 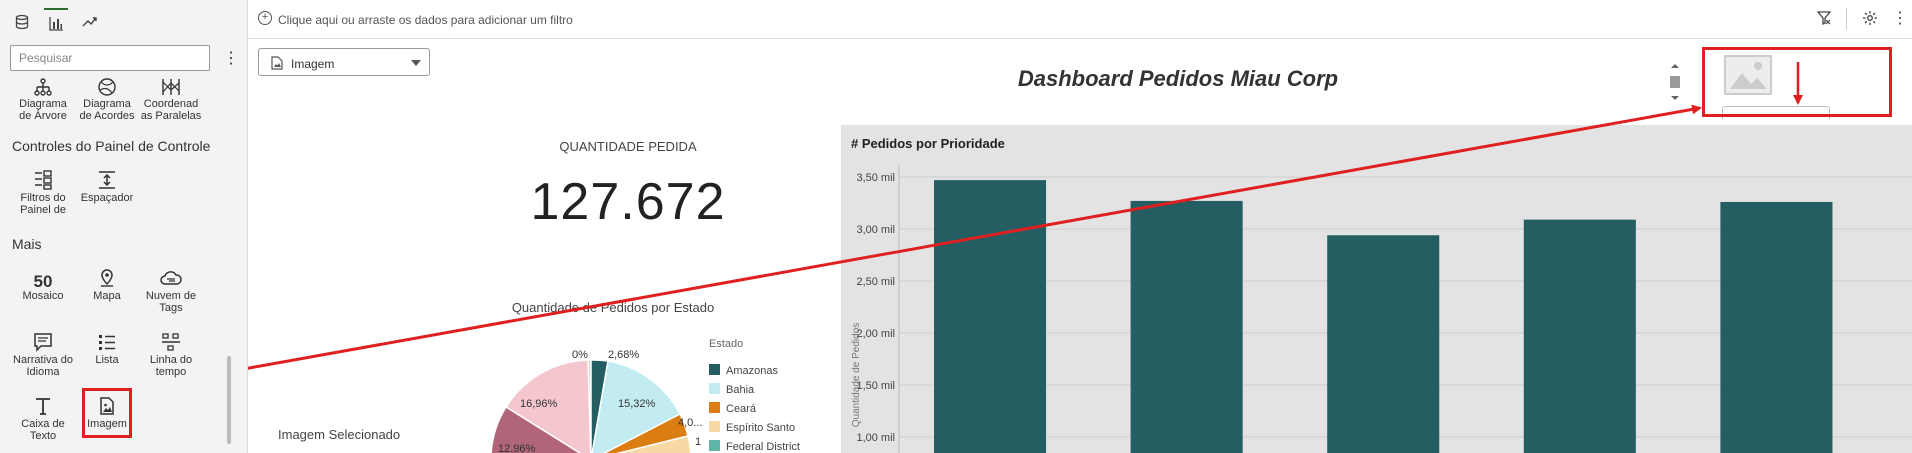 What do you see at coordinates (641, 444) in the screenshot?
I see `pie-slice-espirito-santo` at bounding box center [641, 444].